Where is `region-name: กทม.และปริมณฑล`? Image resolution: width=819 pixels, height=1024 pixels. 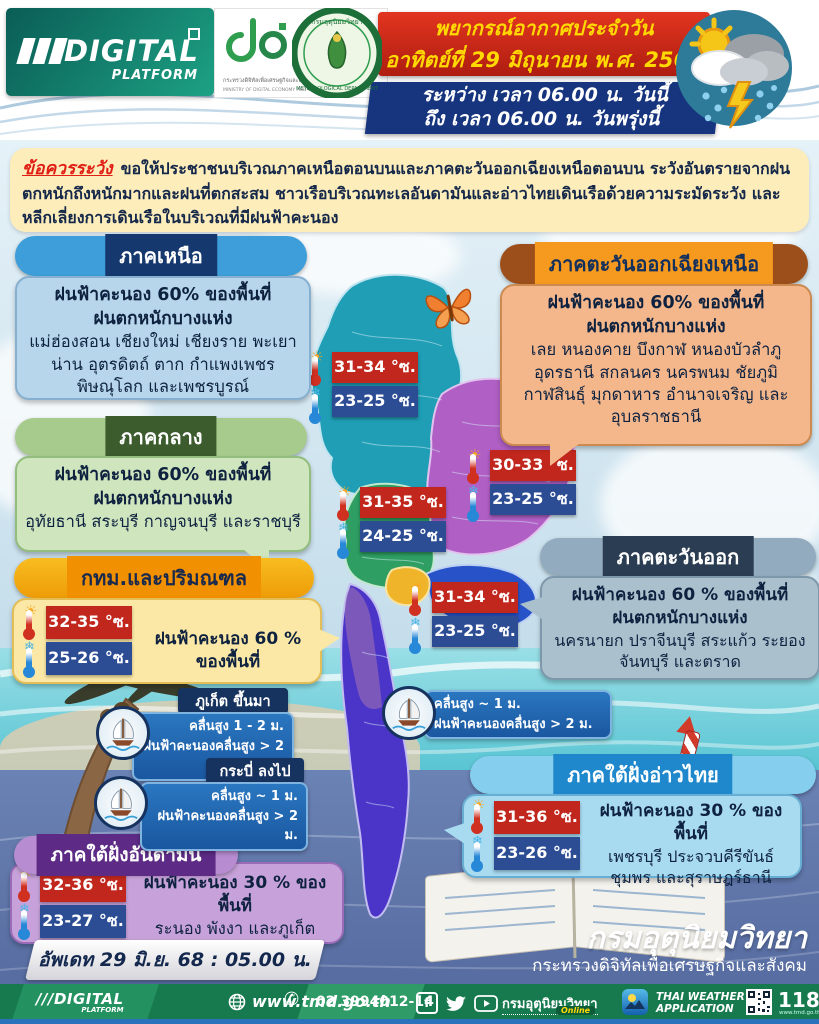 region-name: กทม.และปริมณฑล is located at coordinates (164, 578).